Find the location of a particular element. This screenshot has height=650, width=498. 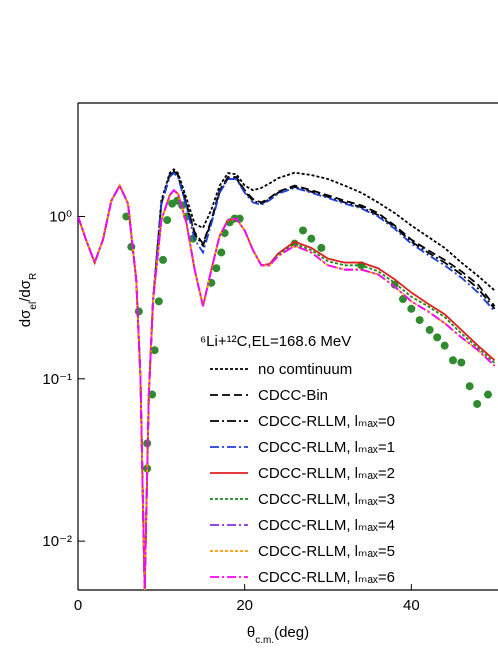

x-axis-label: θc.m.(deg) is located at coordinates (278, 634).